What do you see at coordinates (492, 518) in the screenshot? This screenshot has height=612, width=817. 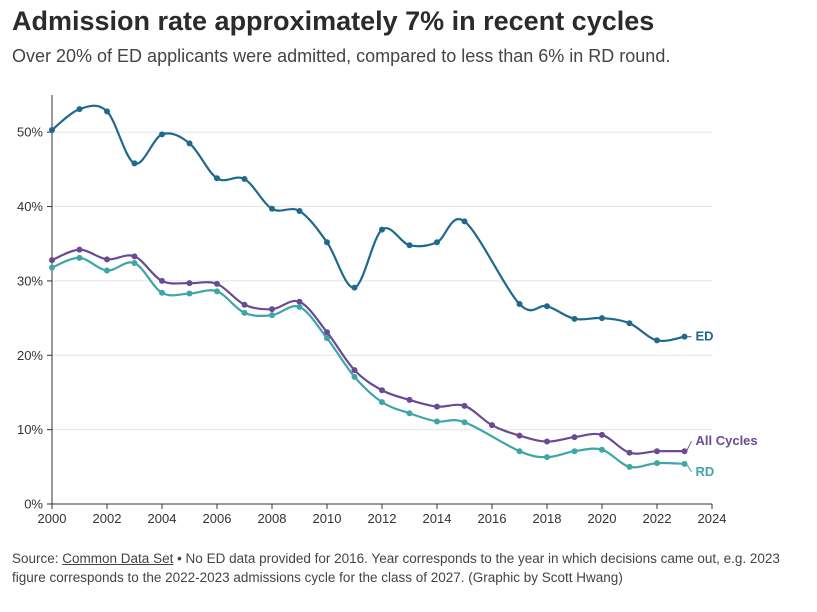 I see `x-tick-label: 2016` at bounding box center [492, 518].